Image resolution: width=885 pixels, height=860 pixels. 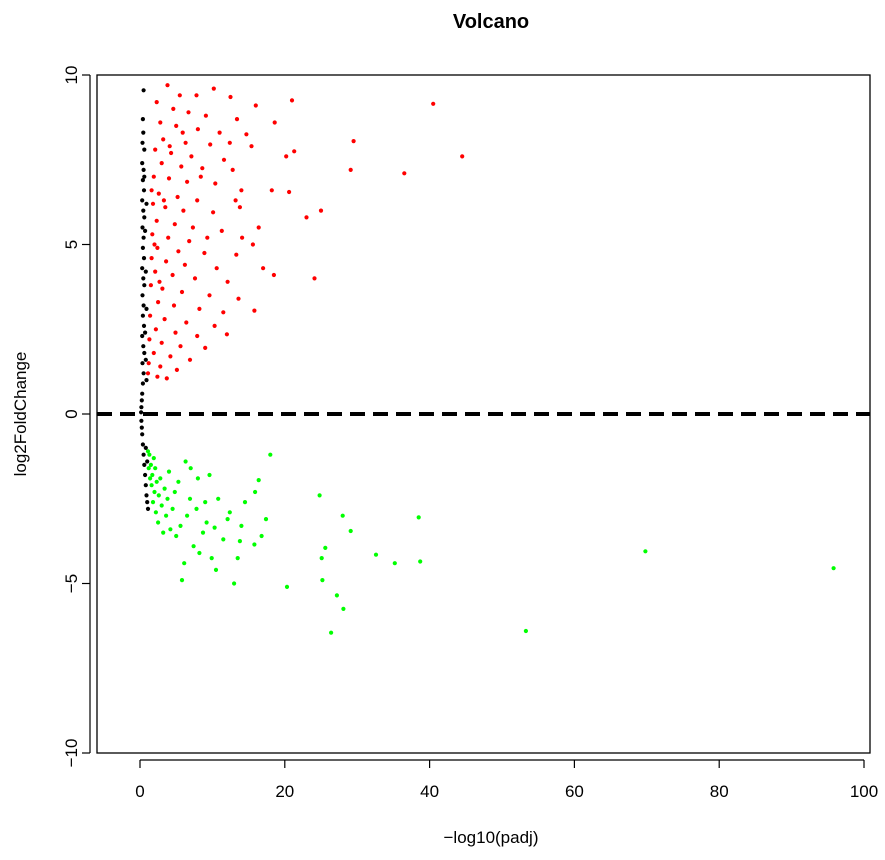 I want to click on y-tick-label: 5, so click(x=71, y=244).